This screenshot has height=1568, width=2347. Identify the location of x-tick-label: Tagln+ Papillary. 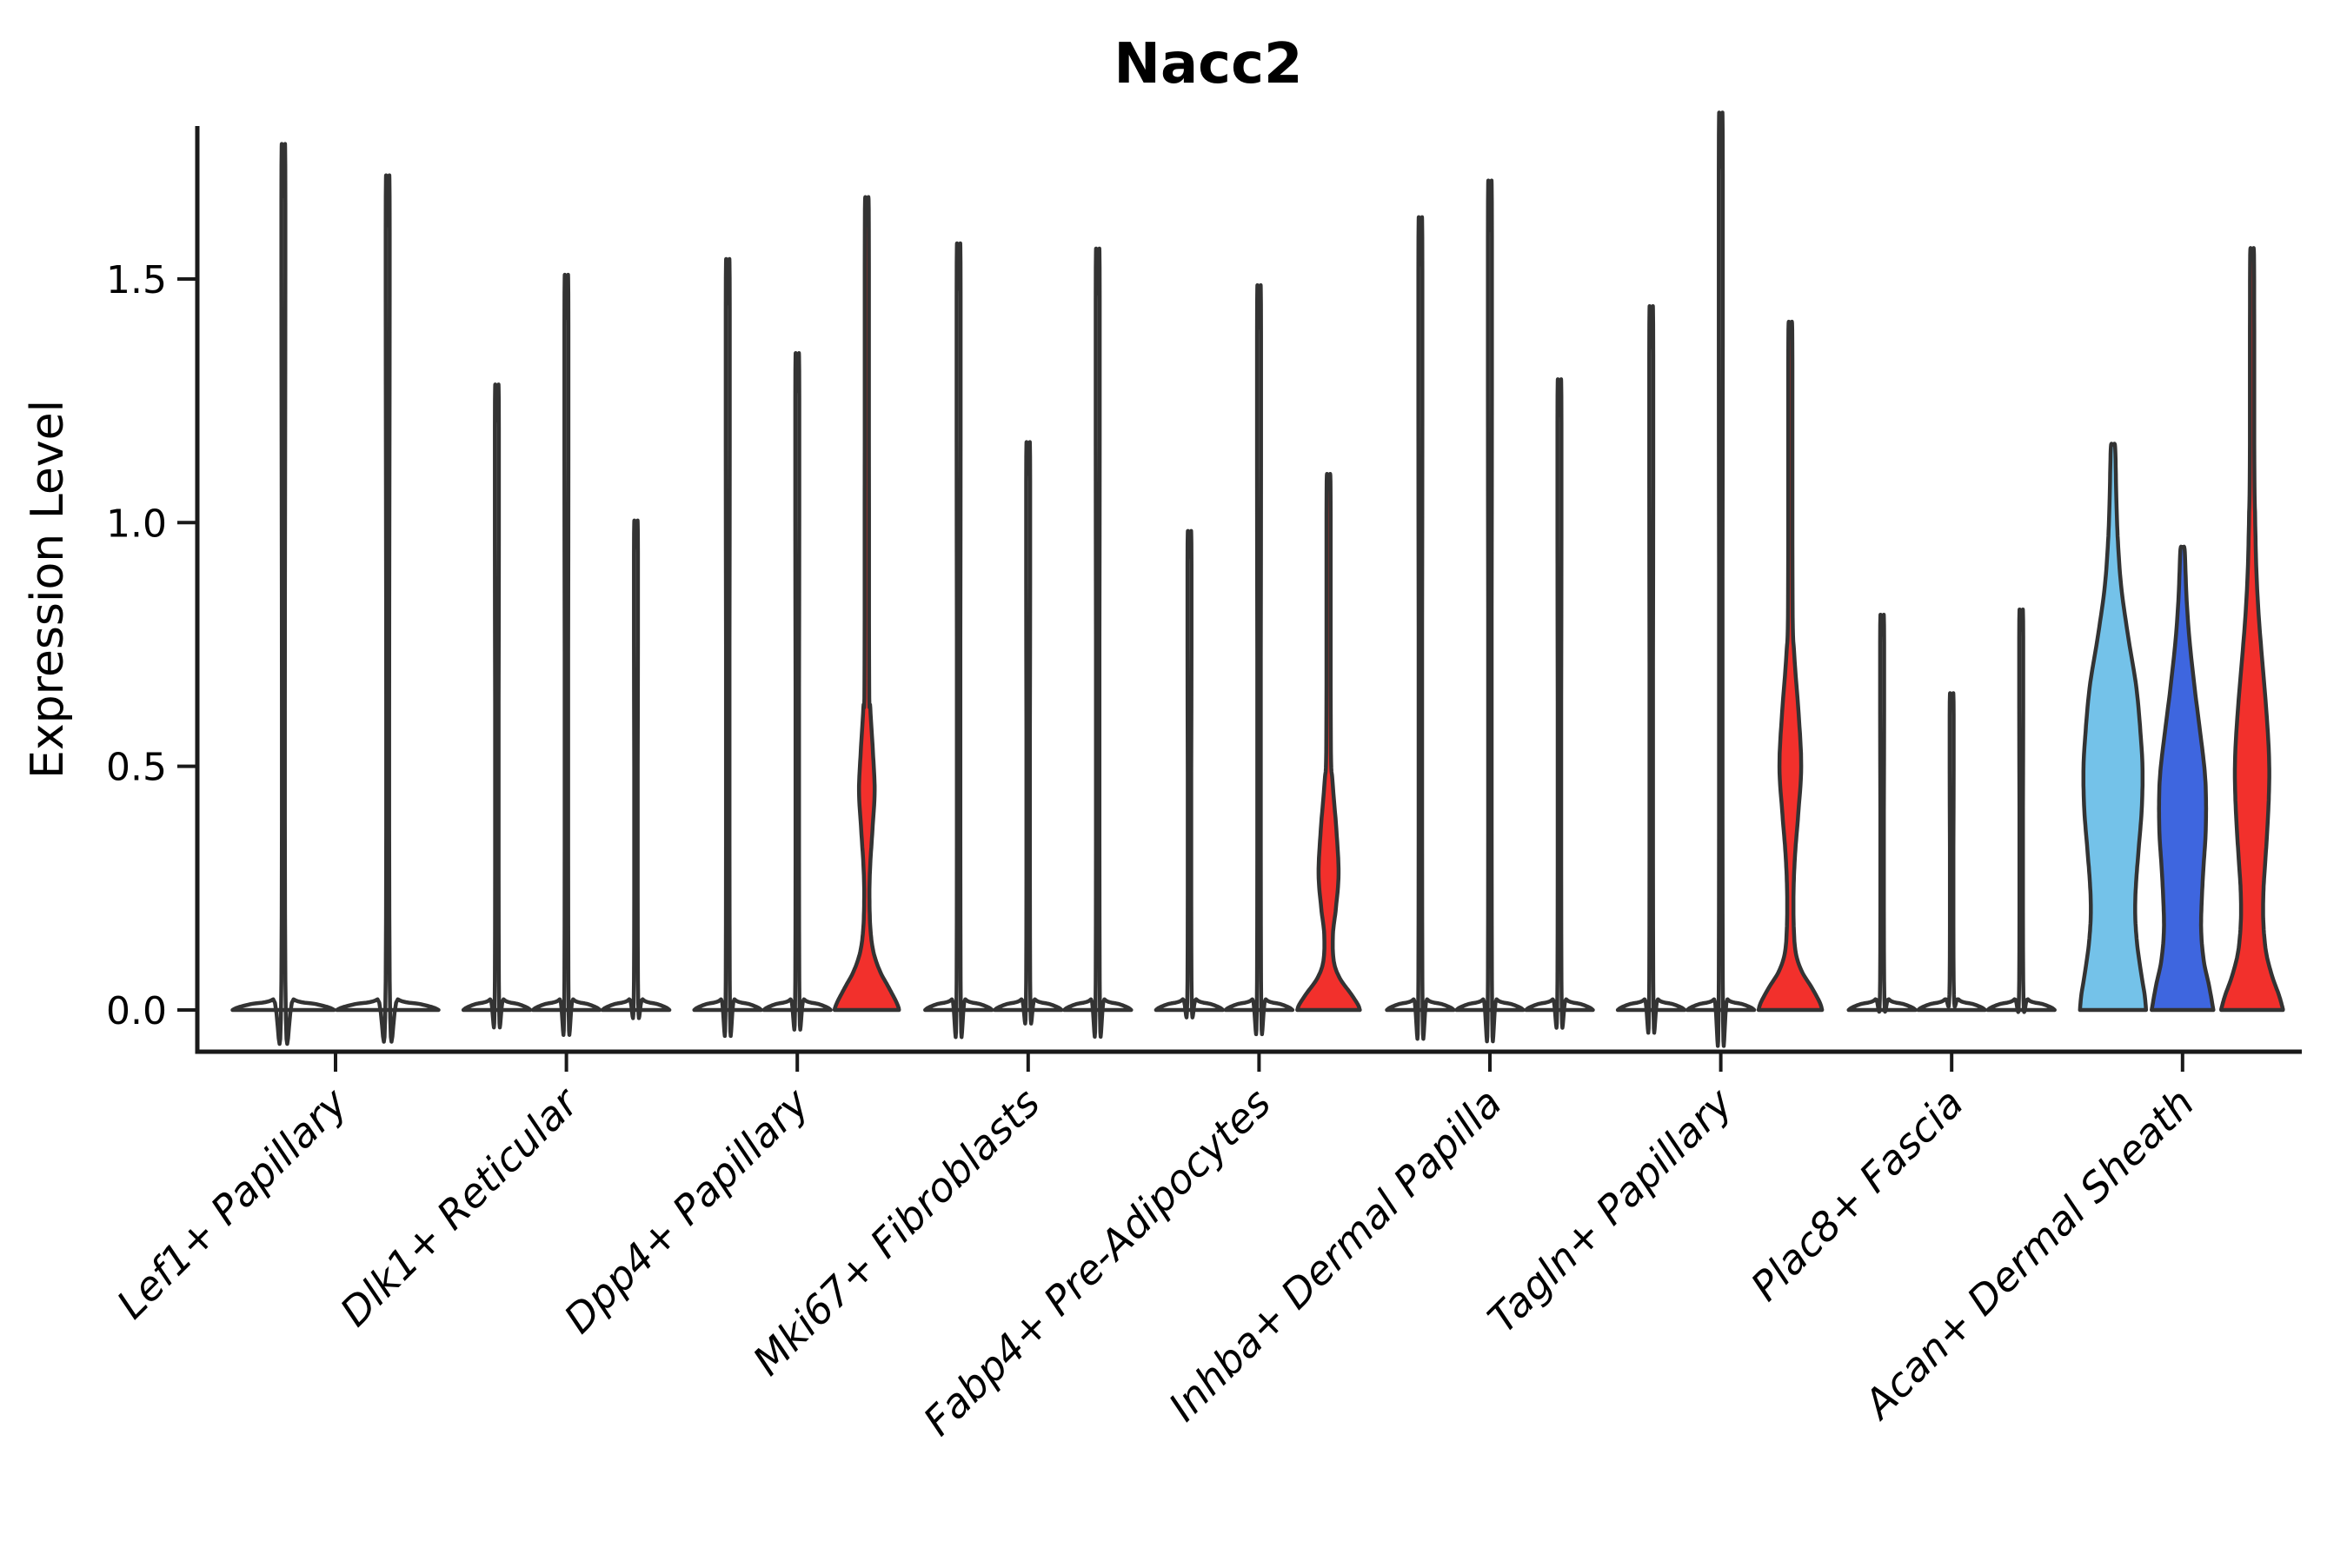
(1611, 1210).